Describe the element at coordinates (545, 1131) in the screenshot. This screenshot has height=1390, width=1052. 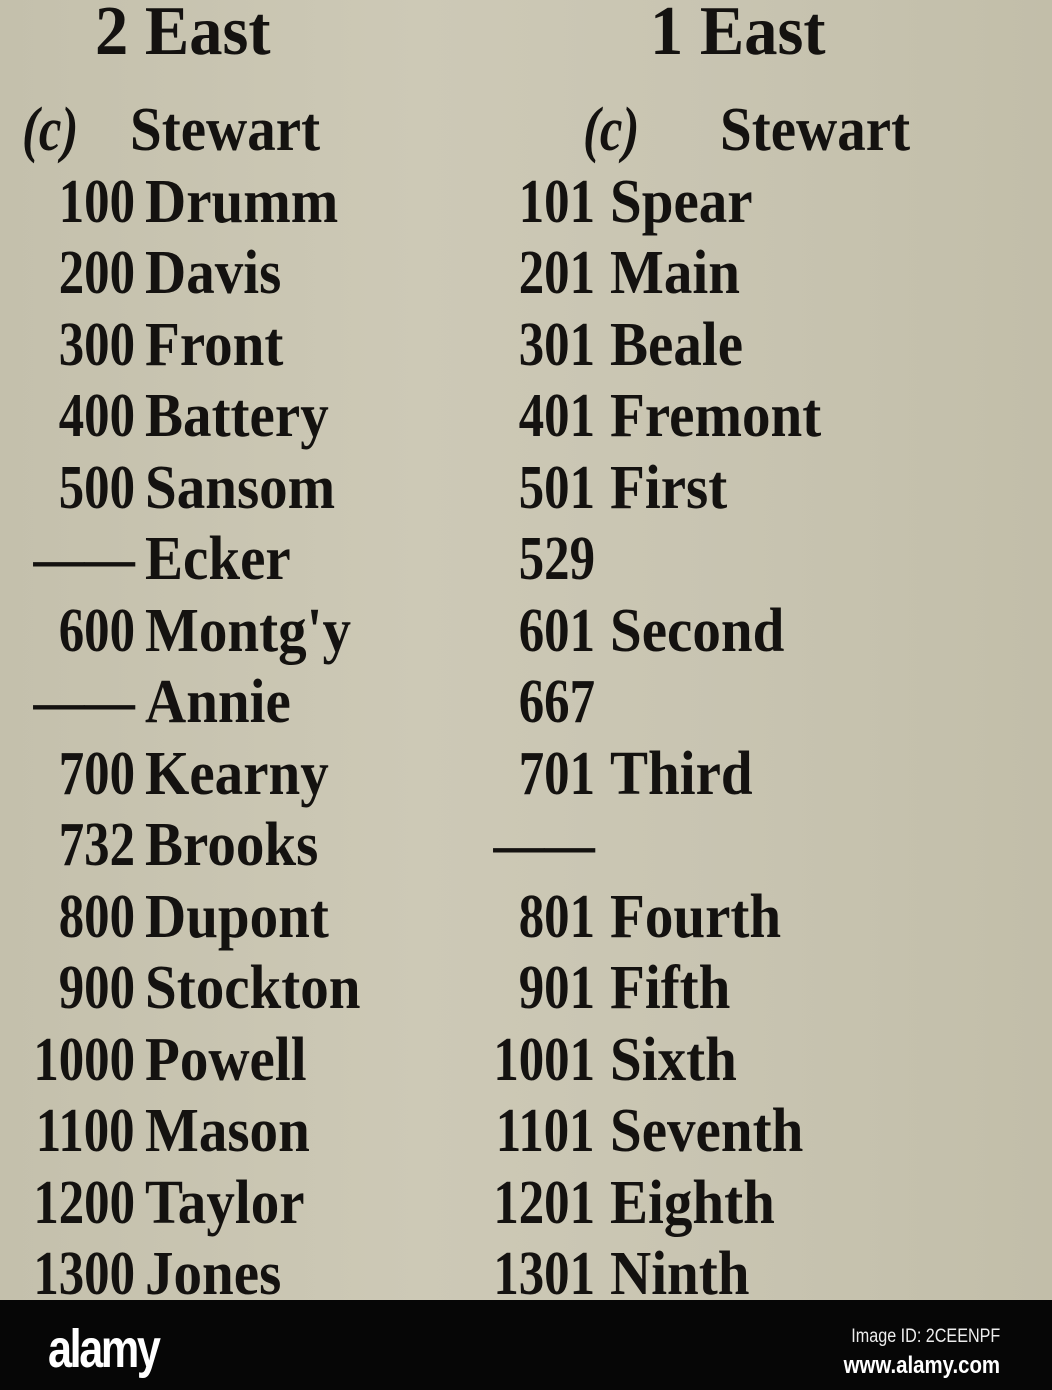
I see `right-number: 1101` at that location.